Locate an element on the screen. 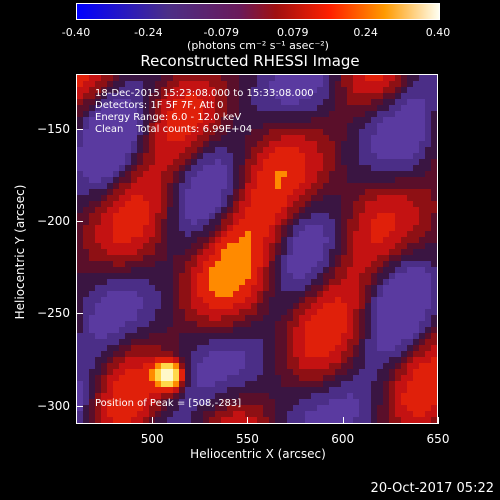 This screenshot has height=500, width=500. colorbar-tick-label: -0.079 is located at coordinates (221, 32).